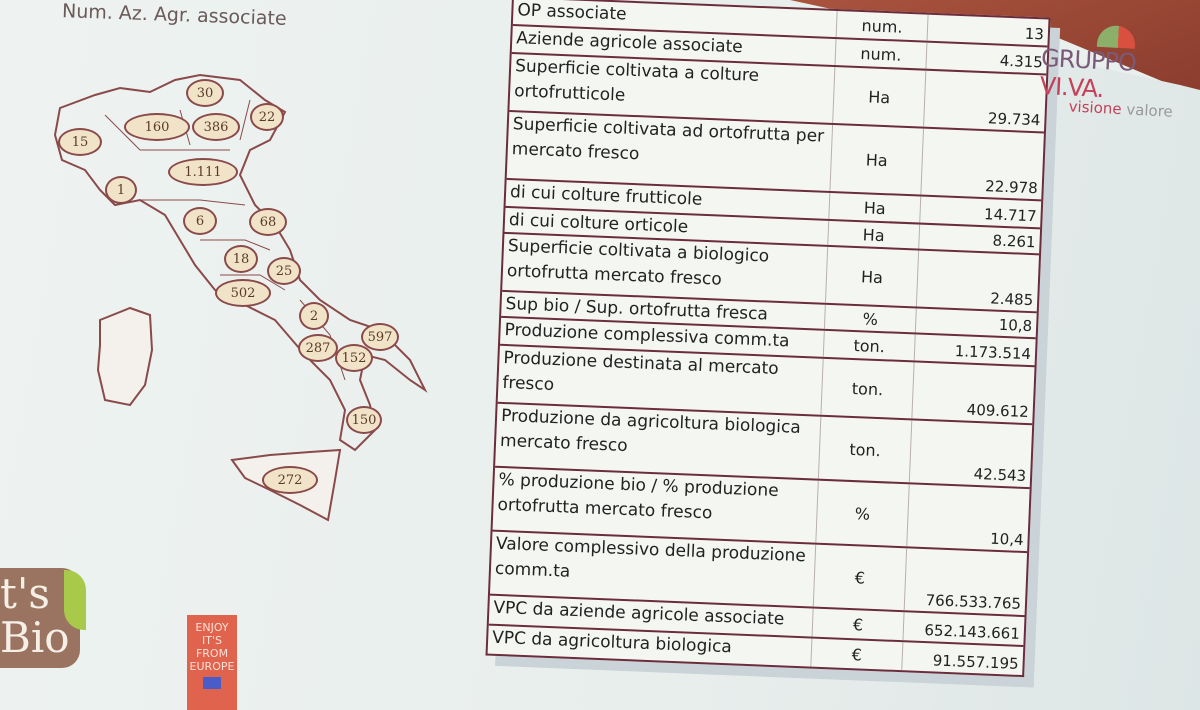 This screenshot has width=1200, height=710. I want to click on region-count-bubble: 6, so click(200, 221).